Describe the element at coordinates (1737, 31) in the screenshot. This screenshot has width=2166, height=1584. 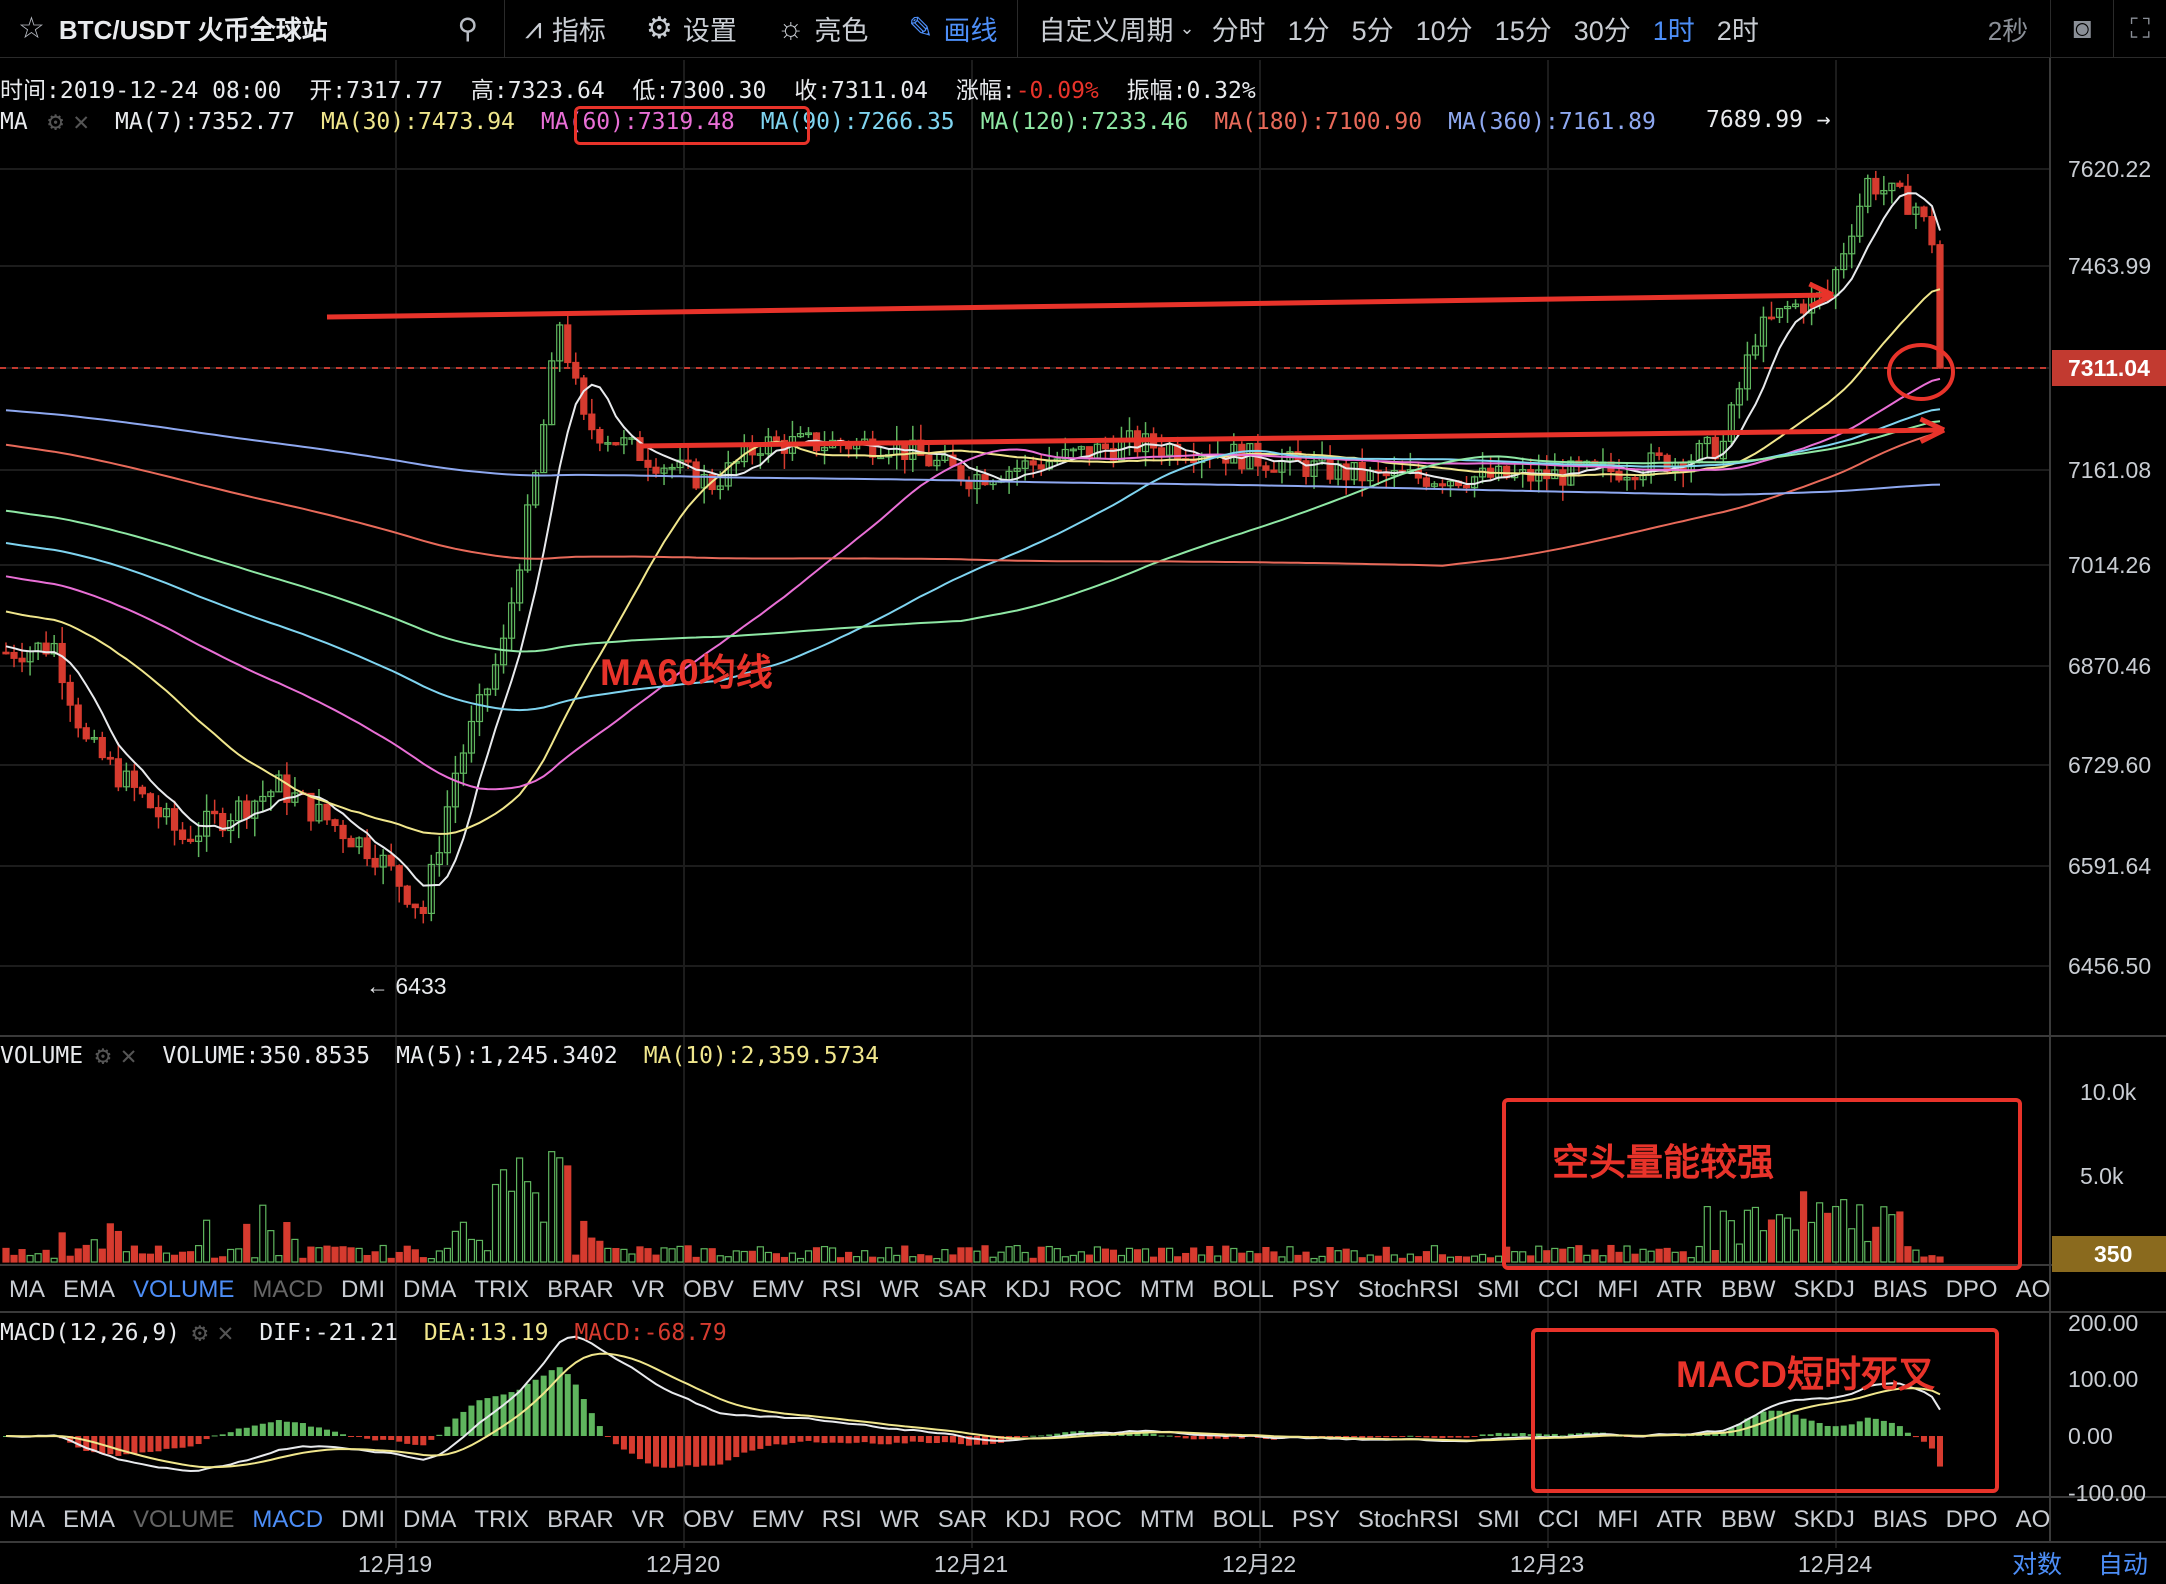
I see `period-7: 2时` at that location.